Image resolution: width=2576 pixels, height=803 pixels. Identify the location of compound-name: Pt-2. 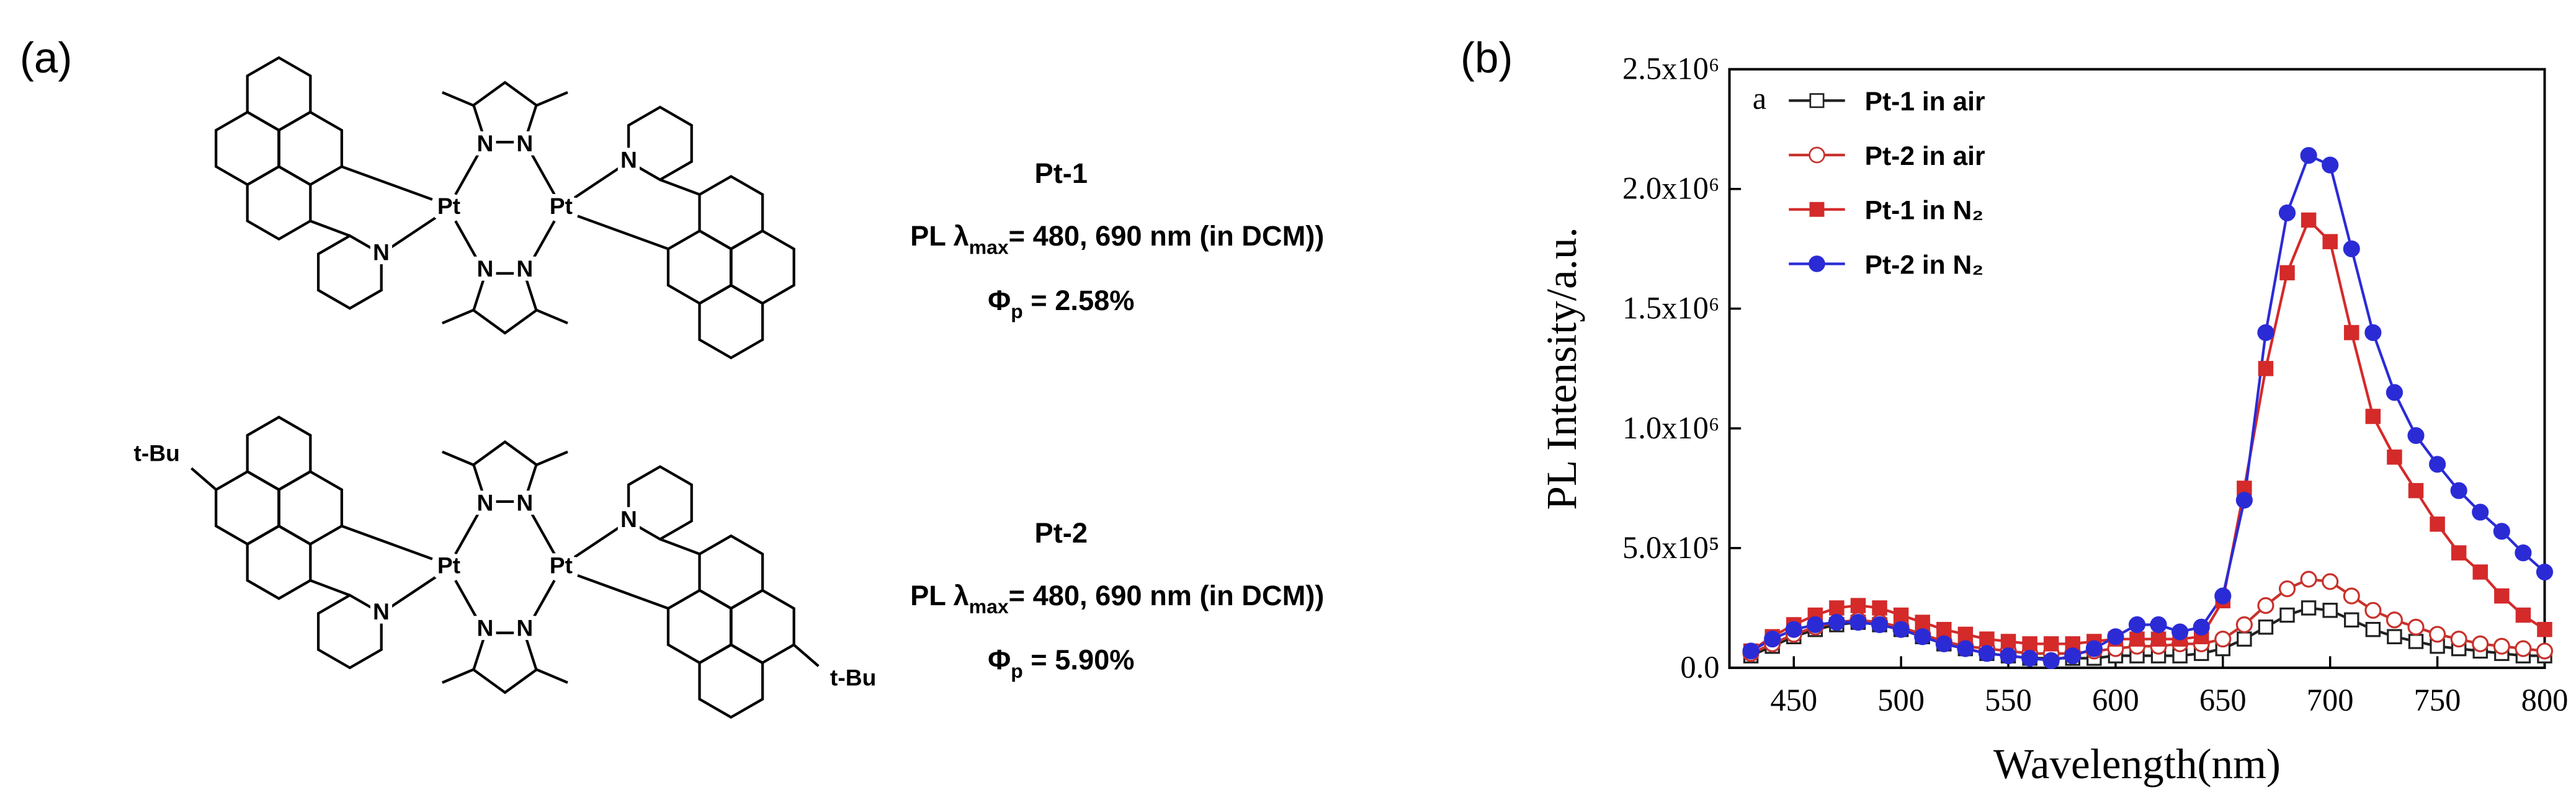
(1061, 533).